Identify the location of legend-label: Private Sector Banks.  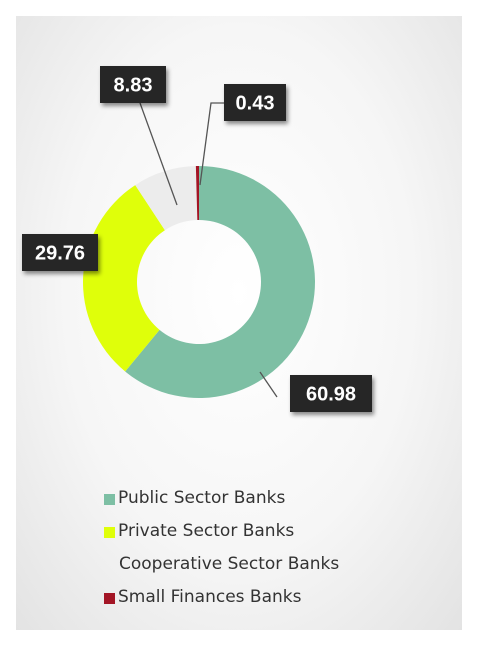
(206, 531).